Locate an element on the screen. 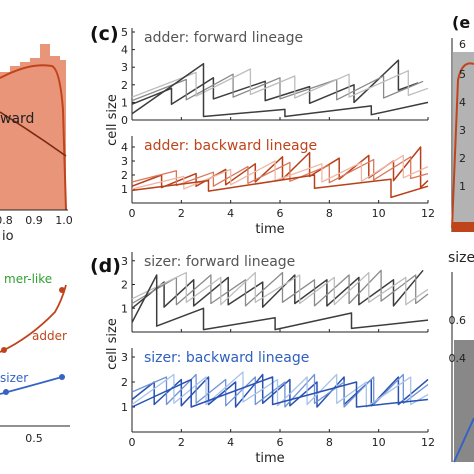 This screenshot has width=474, height=474. right-top-tick: 4 is located at coordinates (462, 102).